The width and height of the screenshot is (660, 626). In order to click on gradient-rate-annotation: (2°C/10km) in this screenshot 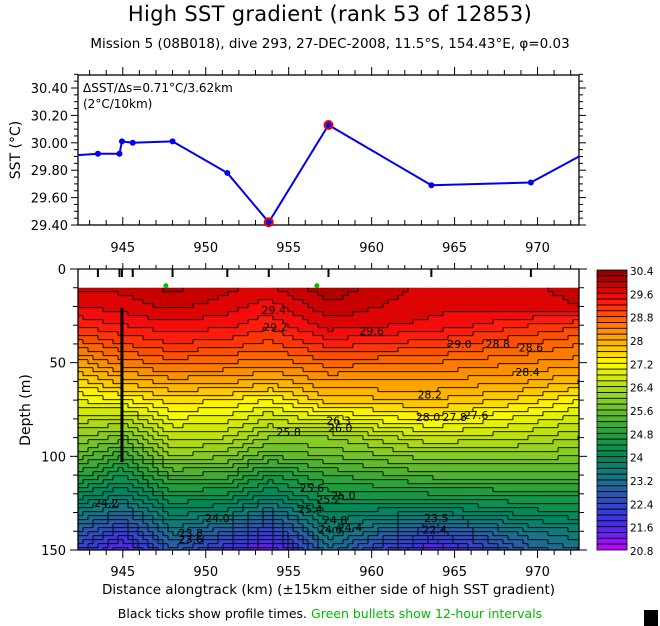, I will do `click(117, 104)`.